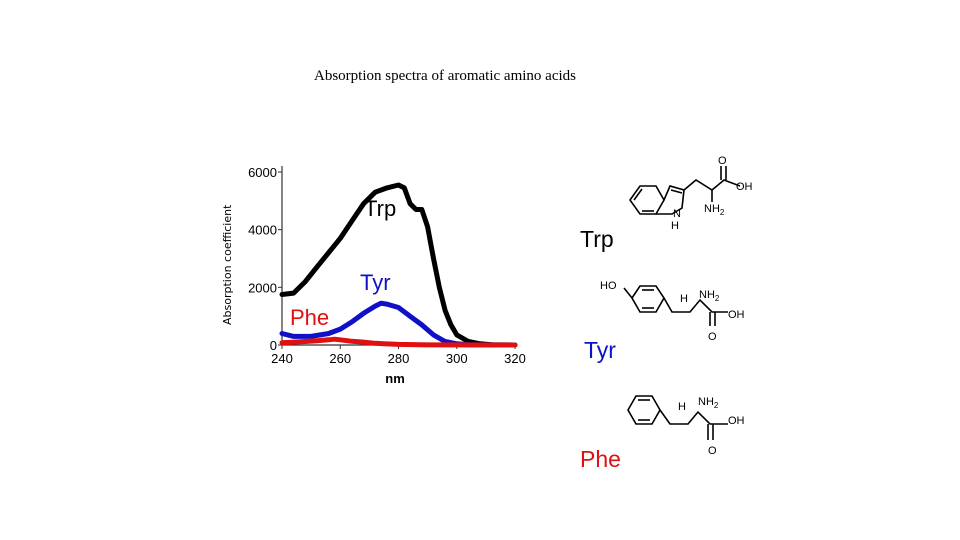 Image resolution: width=960 pixels, height=540 pixels. I want to click on molecule-label-trp: Trp, so click(597, 239).